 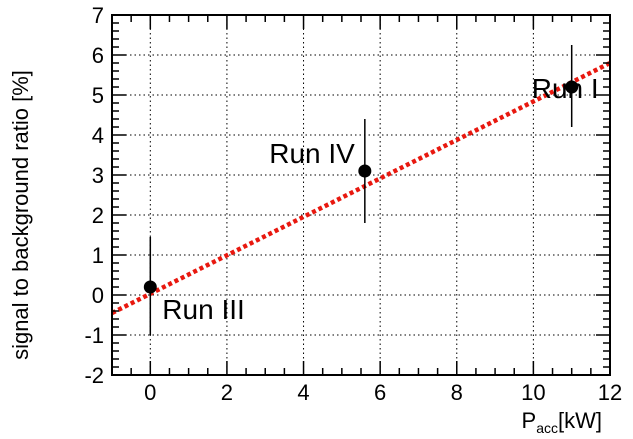 I want to click on x-tick-label: 10, so click(x=533, y=392).